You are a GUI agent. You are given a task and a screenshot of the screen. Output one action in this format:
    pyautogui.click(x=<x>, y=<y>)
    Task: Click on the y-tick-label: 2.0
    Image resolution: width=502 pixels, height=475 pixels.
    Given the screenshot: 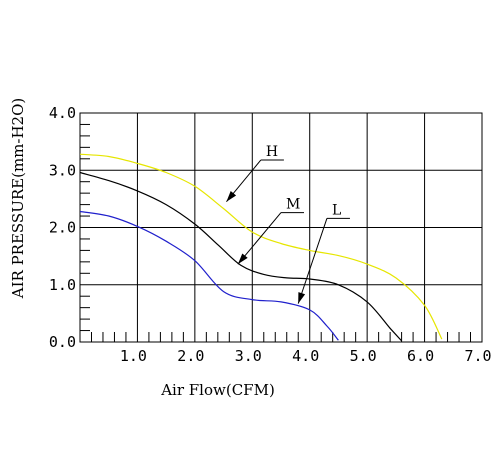 What is the action you would take?
    pyautogui.click(x=62, y=228)
    